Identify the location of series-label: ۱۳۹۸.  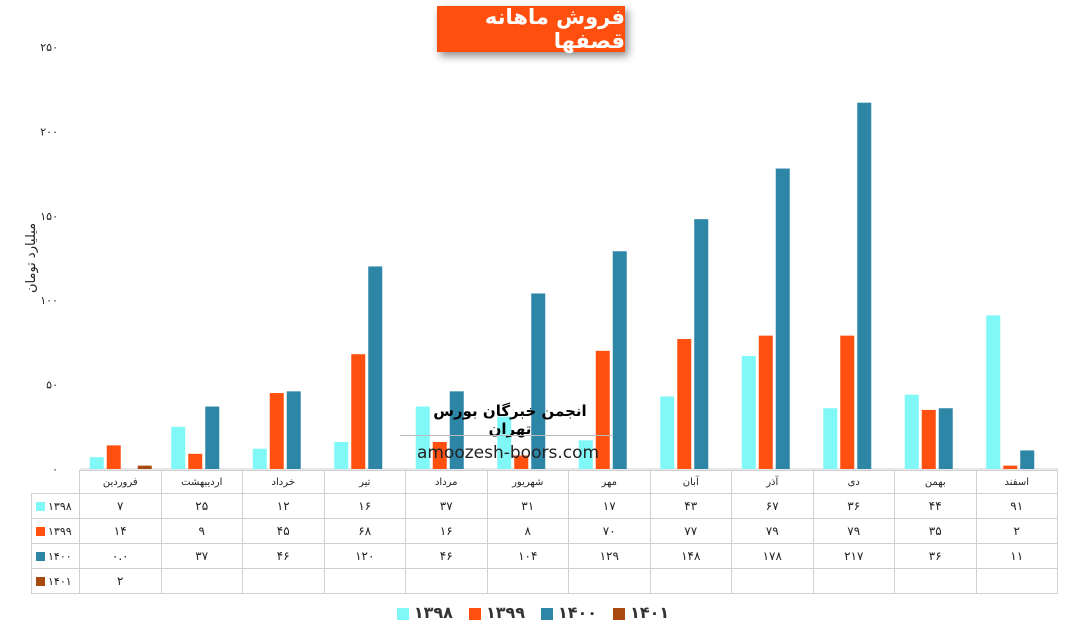
(55, 506).